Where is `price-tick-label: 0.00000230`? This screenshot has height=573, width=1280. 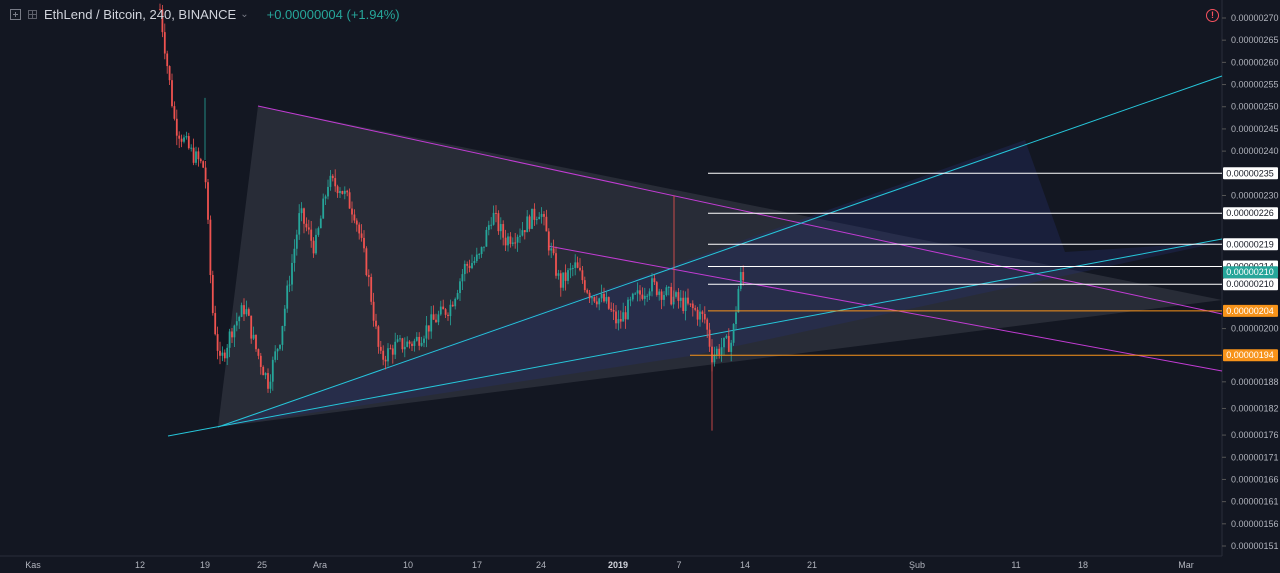 price-tick-label: 0.00000230 is located at coordinates (1255, 195).